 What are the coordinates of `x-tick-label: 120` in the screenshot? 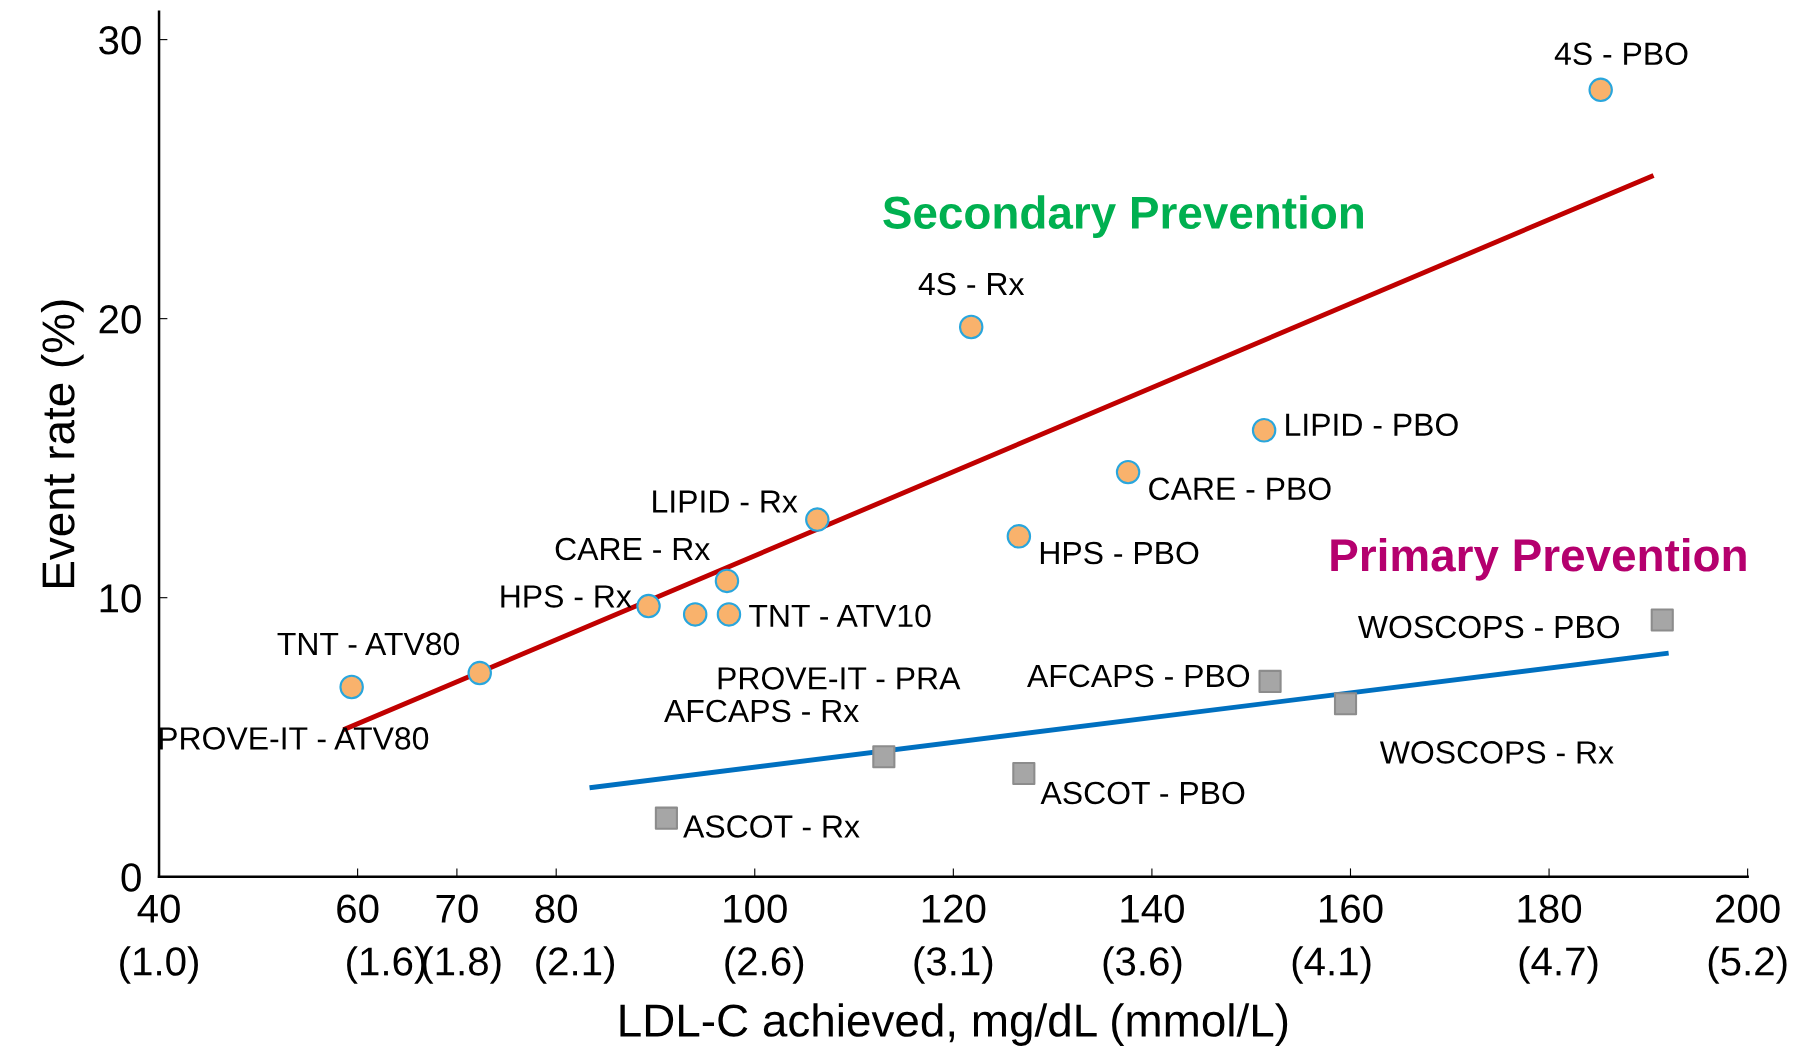 It's located at (954, 908).